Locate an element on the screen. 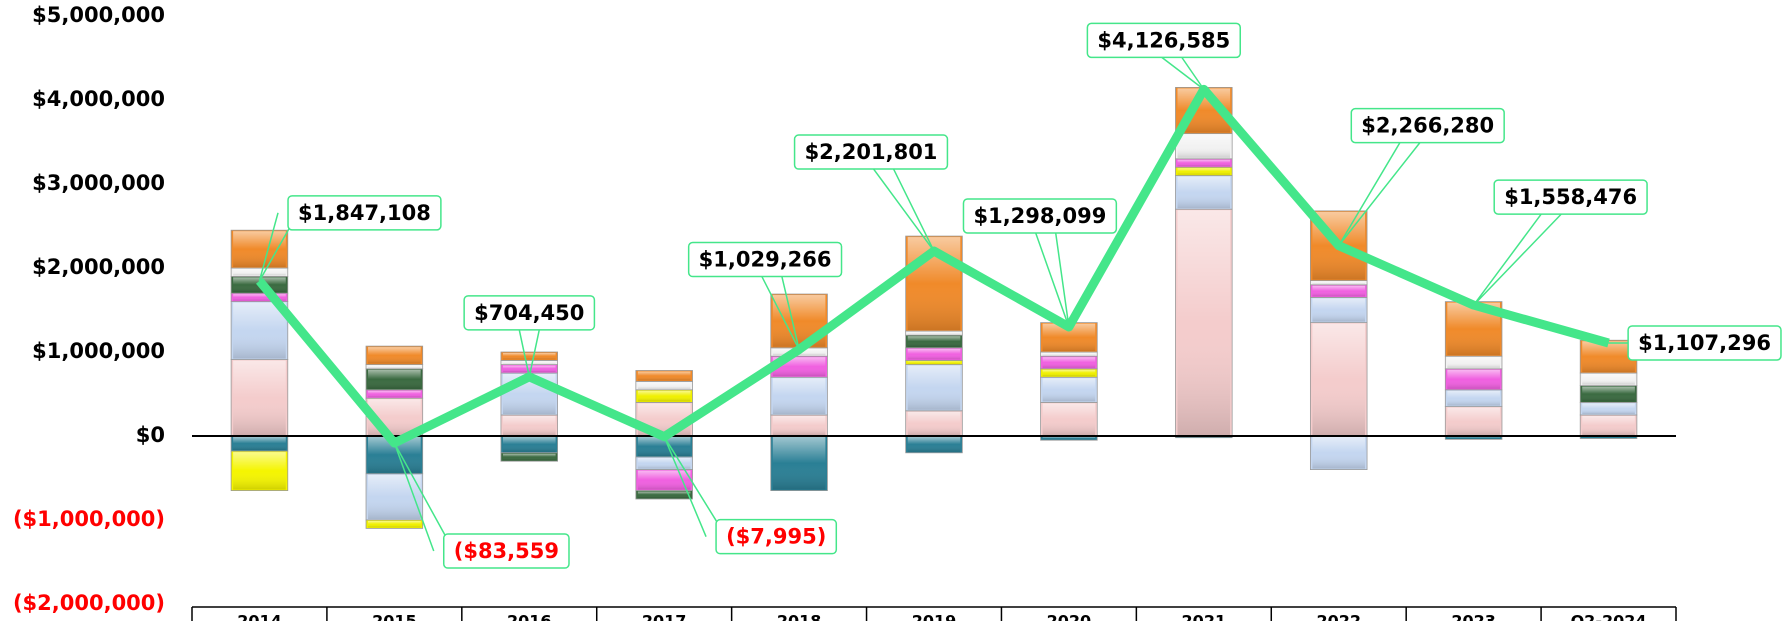 Image resolution: width=1790 pixels, height=621 pixels. y-tick-label: $5,000,000 is located at coordinates (98, 15).